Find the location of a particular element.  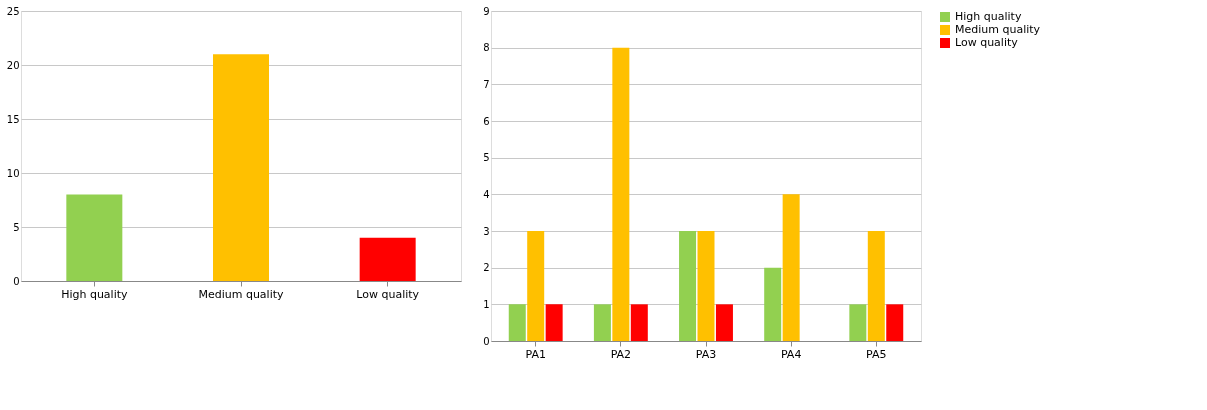

x-tick-label: PA3 is located at coordinates (706, 354).